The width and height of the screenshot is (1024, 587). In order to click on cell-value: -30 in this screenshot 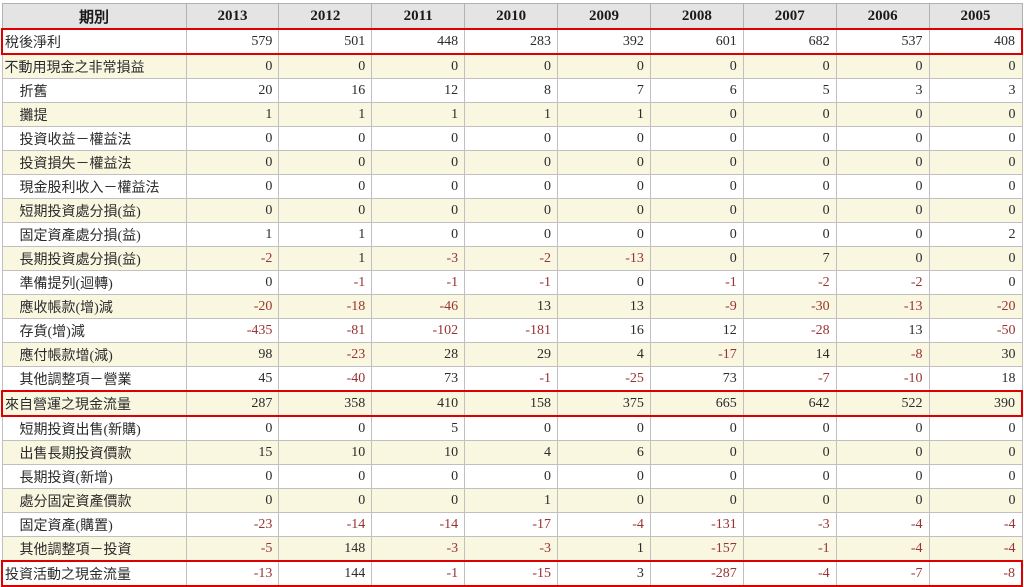, I will do `click(789, 306)`.